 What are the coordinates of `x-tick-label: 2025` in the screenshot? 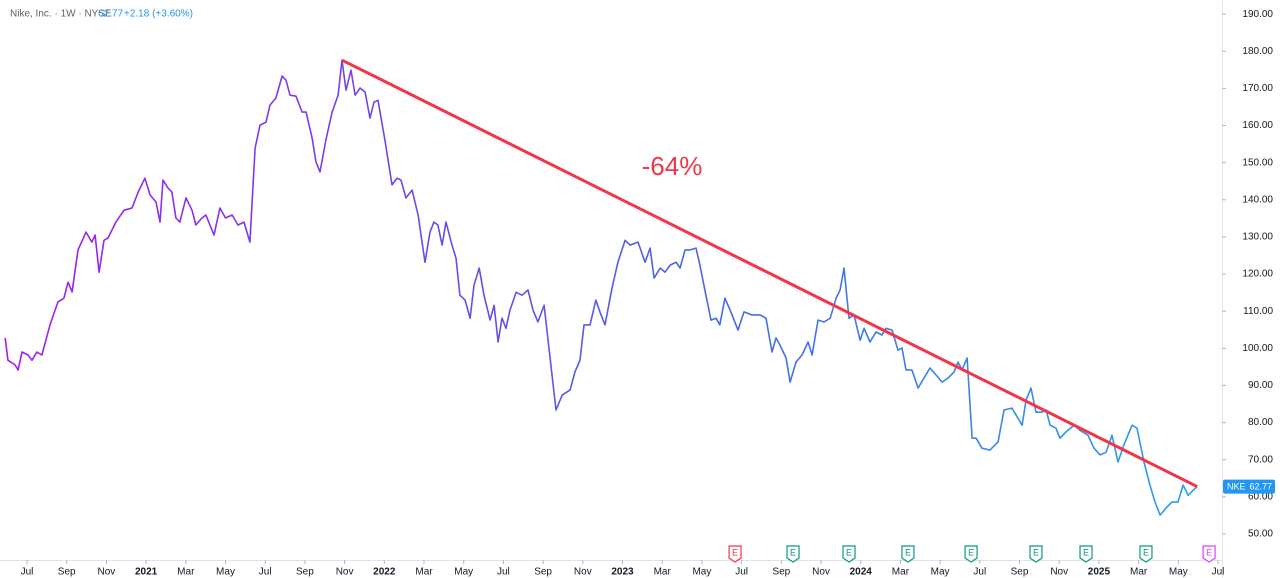 It's located at (1099, 572).